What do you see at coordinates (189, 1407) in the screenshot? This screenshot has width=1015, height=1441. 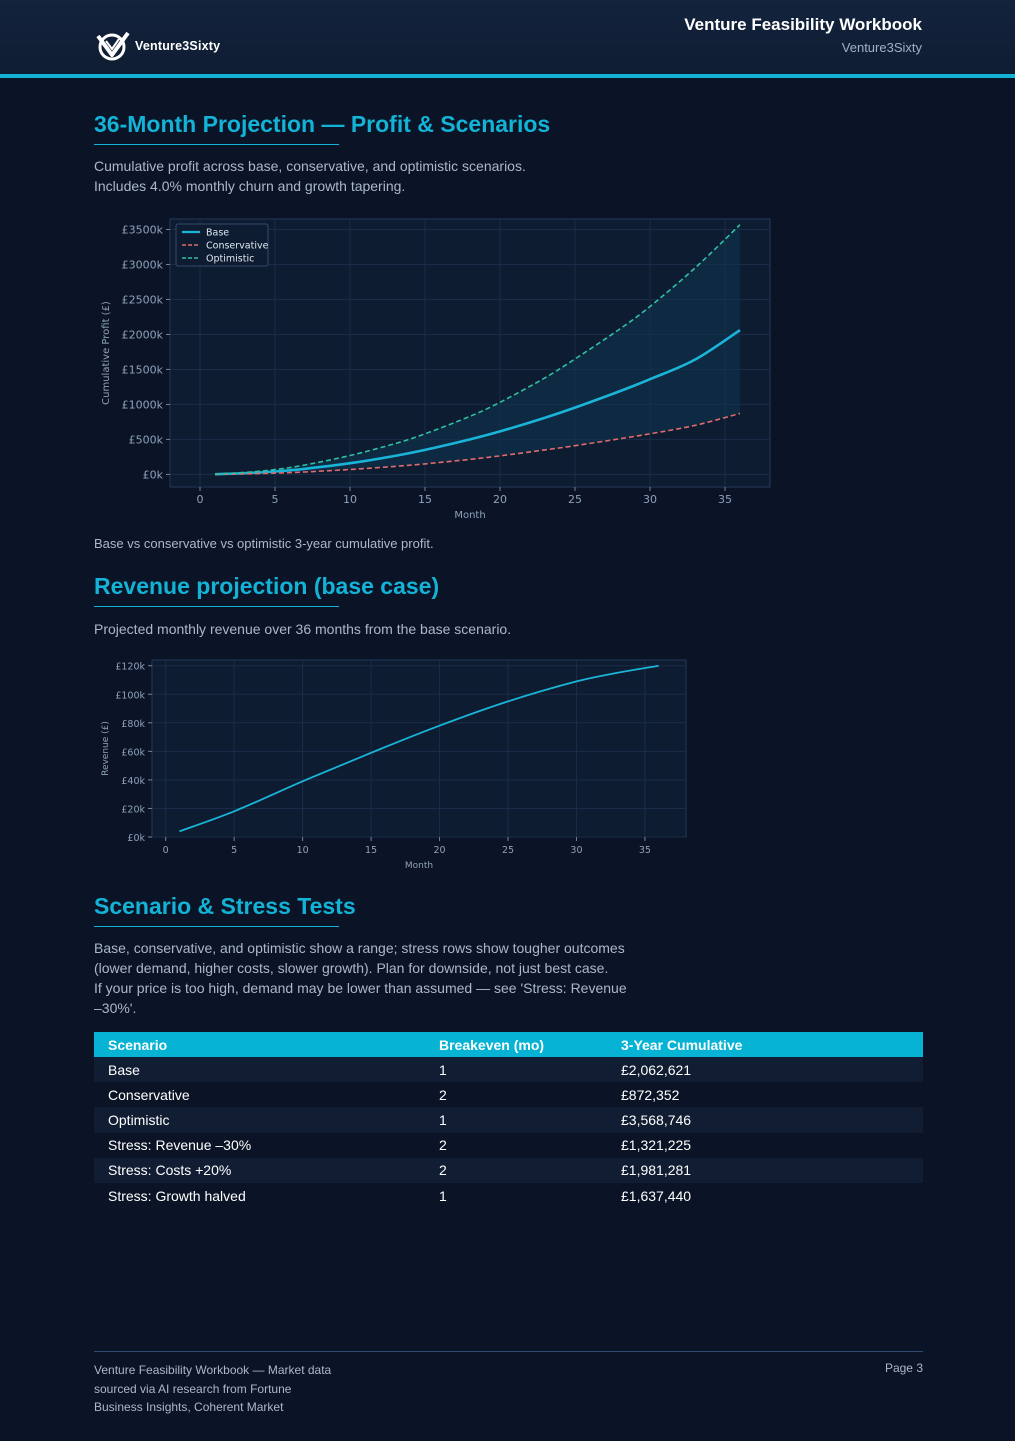 I see `footer-line: Business Insights, Coherent Market` at bounding box center [189, 1407].